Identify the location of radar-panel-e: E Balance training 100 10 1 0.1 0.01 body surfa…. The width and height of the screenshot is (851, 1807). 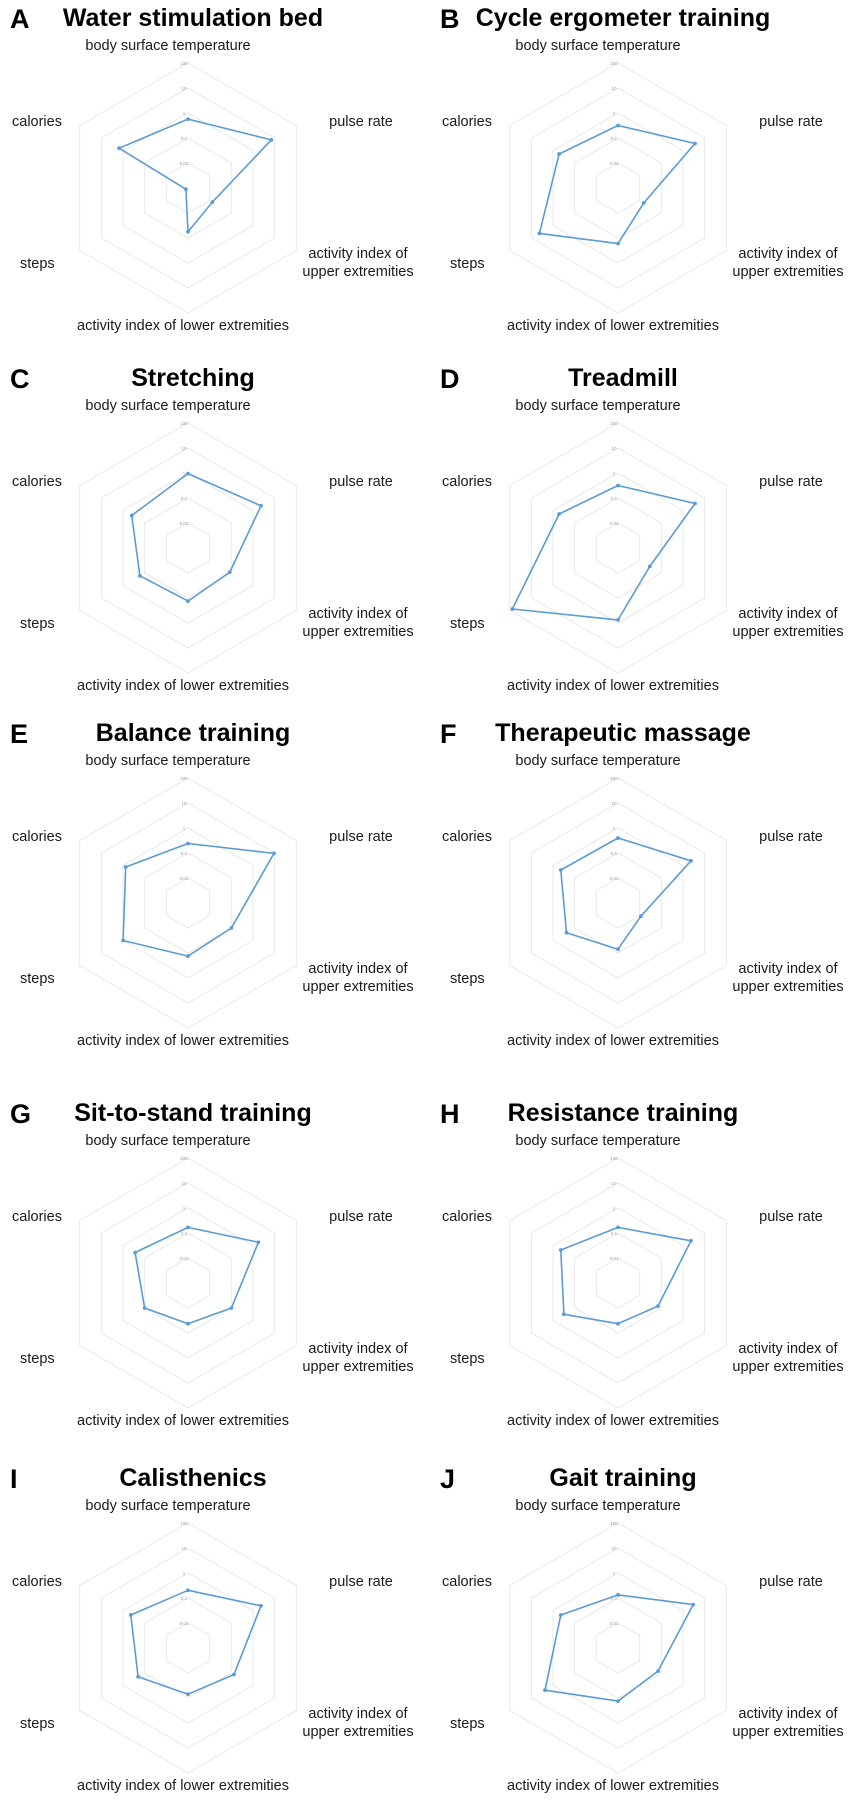
(212, 884).